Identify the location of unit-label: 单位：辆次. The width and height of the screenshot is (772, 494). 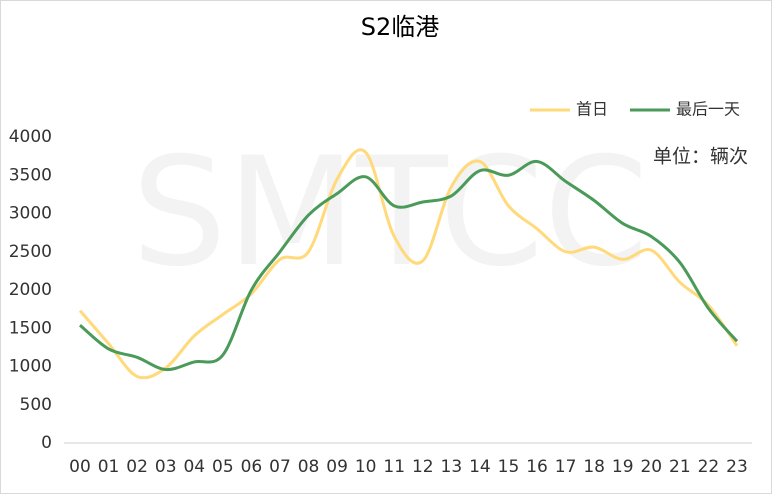
(700, 157).